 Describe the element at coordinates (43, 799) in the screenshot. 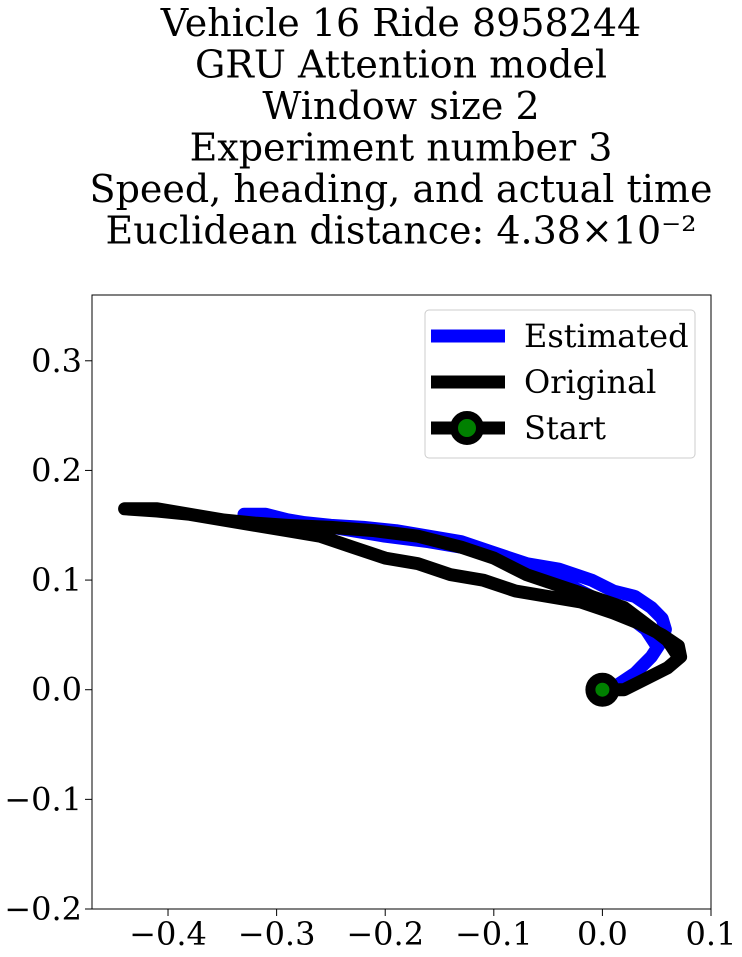

I see `y-tick-label: −0.1` at that location.